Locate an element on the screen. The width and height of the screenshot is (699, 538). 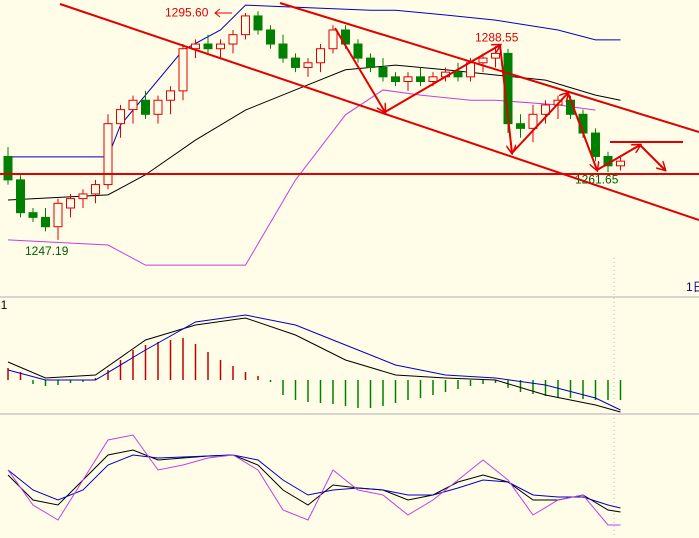
price-label: 1295.60 is located at coordinates (187, 12).